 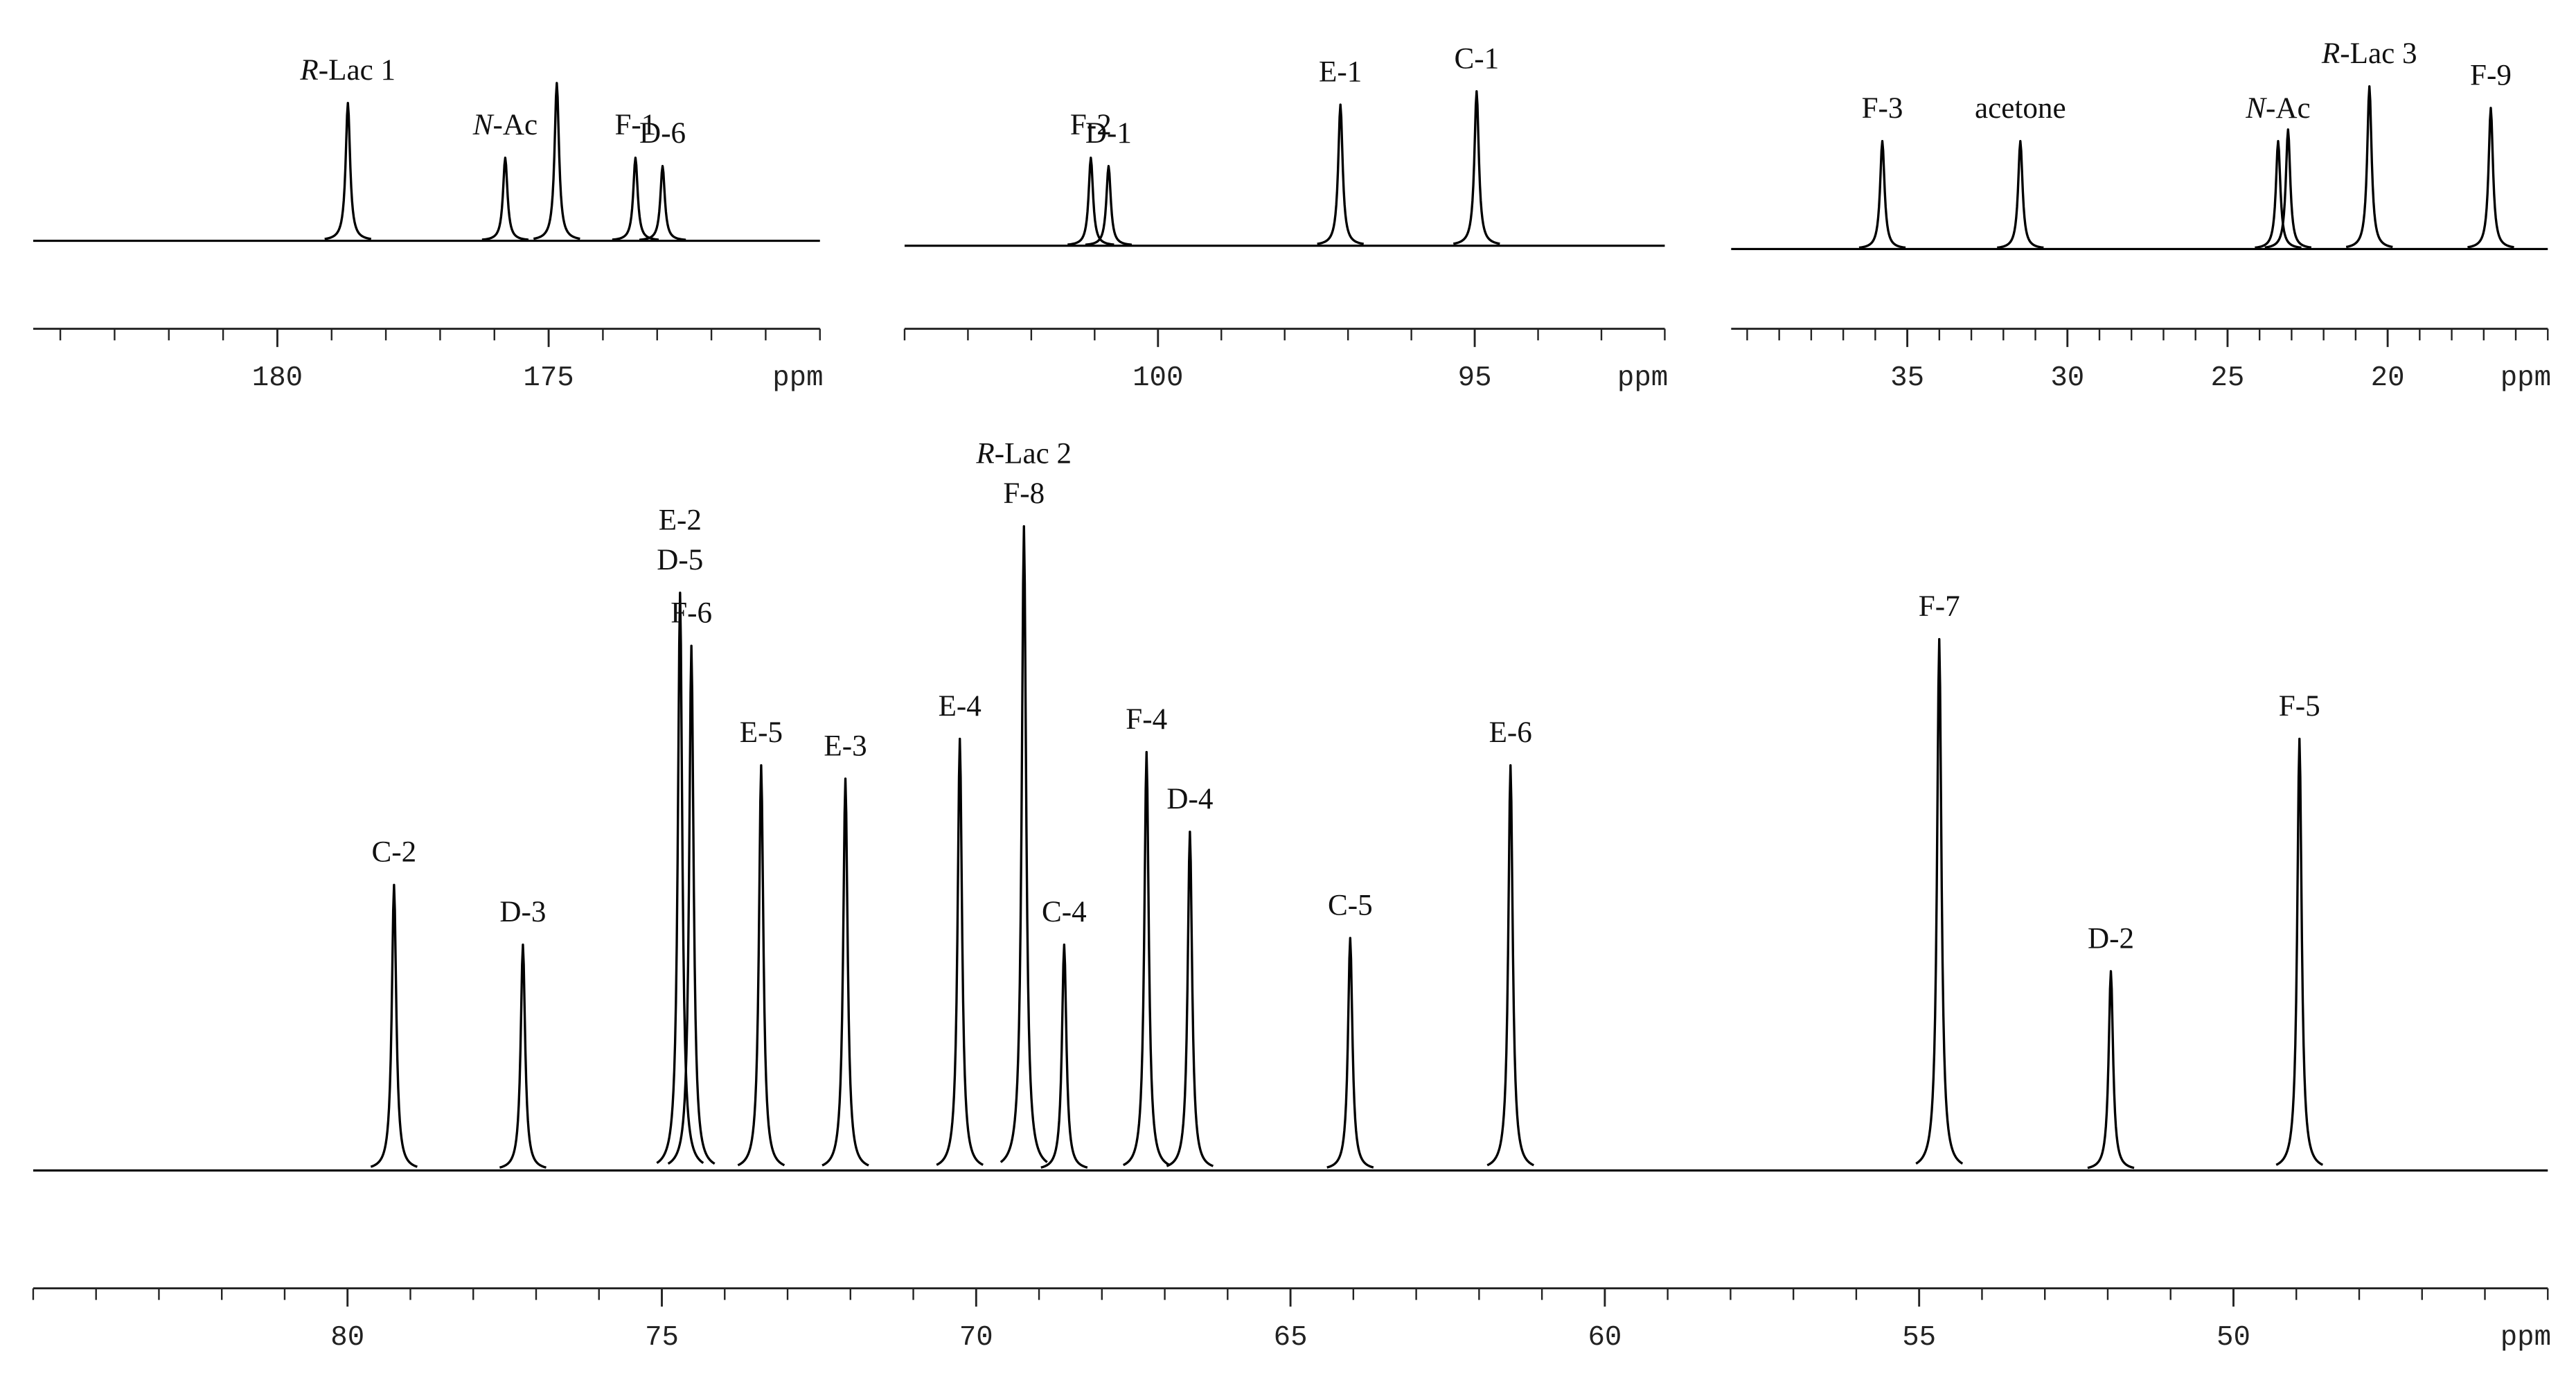 What do you see at coordinates (1146, 719) in the screenshot?
I see `peak-label: F-4` at bounding box center [1146, 719].